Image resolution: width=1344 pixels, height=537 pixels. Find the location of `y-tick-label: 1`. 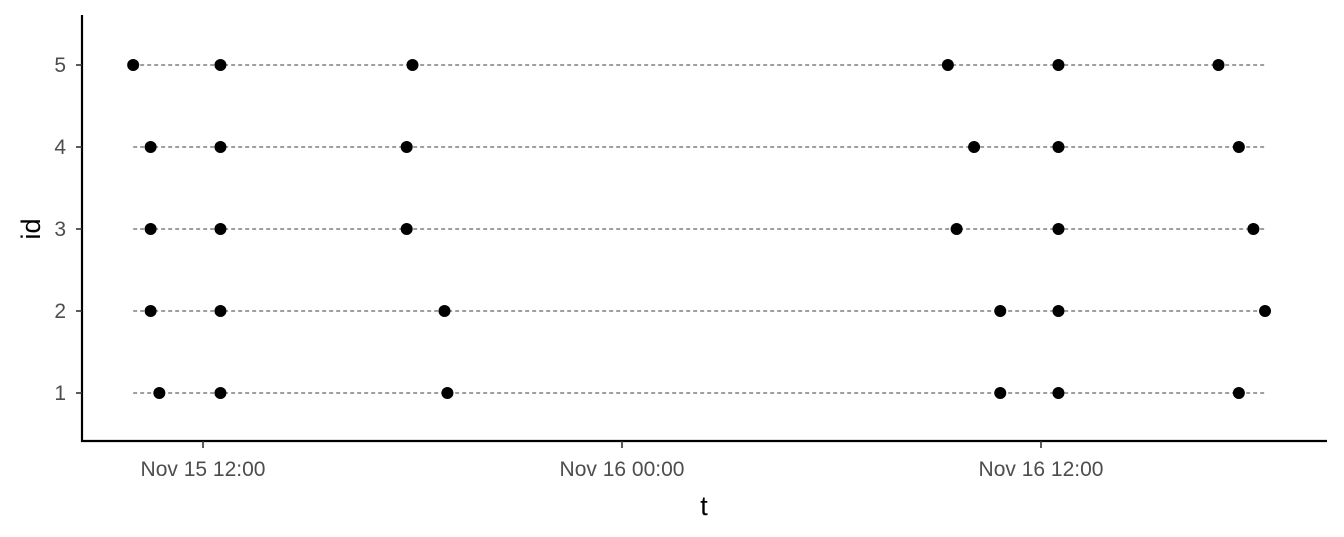

y-tick-label: 1 is located at coordinates (60, 393).